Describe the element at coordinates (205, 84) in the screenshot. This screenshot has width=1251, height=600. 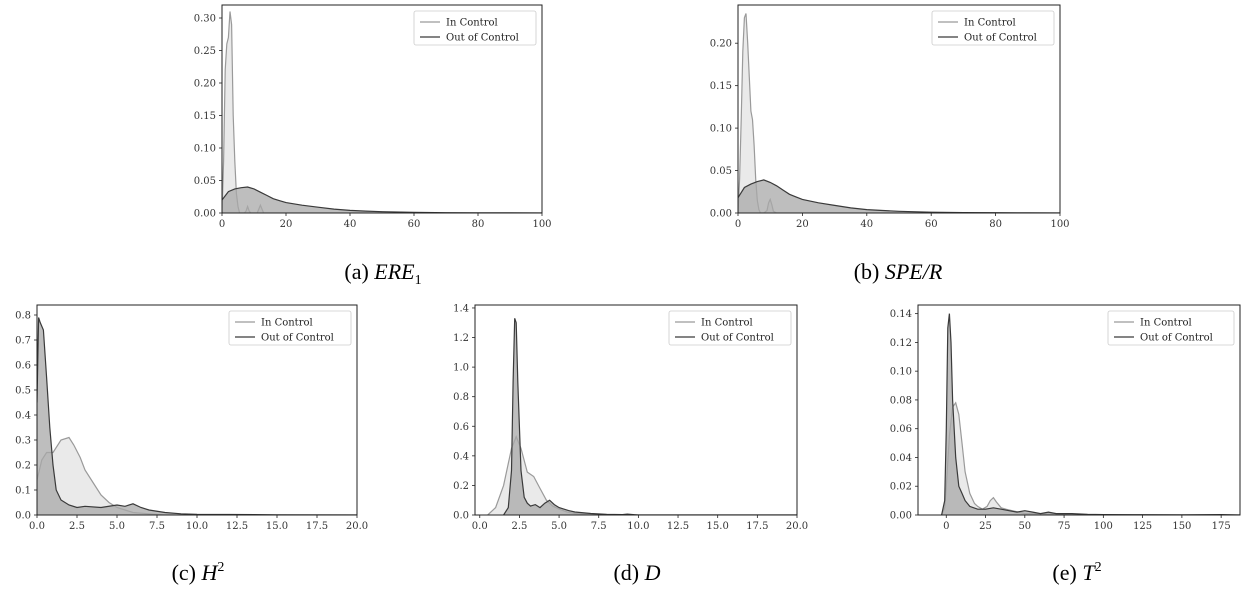
I see `y-tick-label: 0.20` at that location.